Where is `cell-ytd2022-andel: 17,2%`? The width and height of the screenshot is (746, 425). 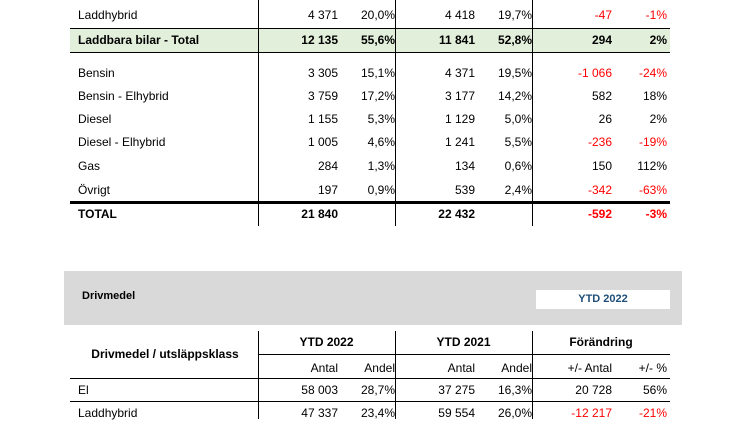 cell-ytd2022-andel: 17,2% is located at coordinates (377, 96).